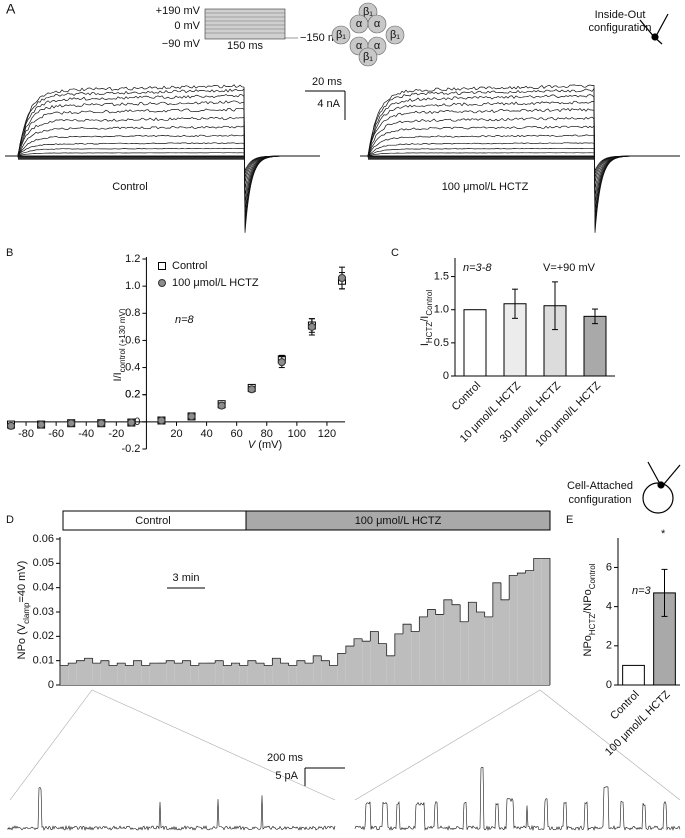 This screenshot has height=838, width=685. What do you see at coordinates (485, 187) in the screenshot?
I see `trace-label: 100 μmol/L HCTZ` at bounding box center [485, 187].